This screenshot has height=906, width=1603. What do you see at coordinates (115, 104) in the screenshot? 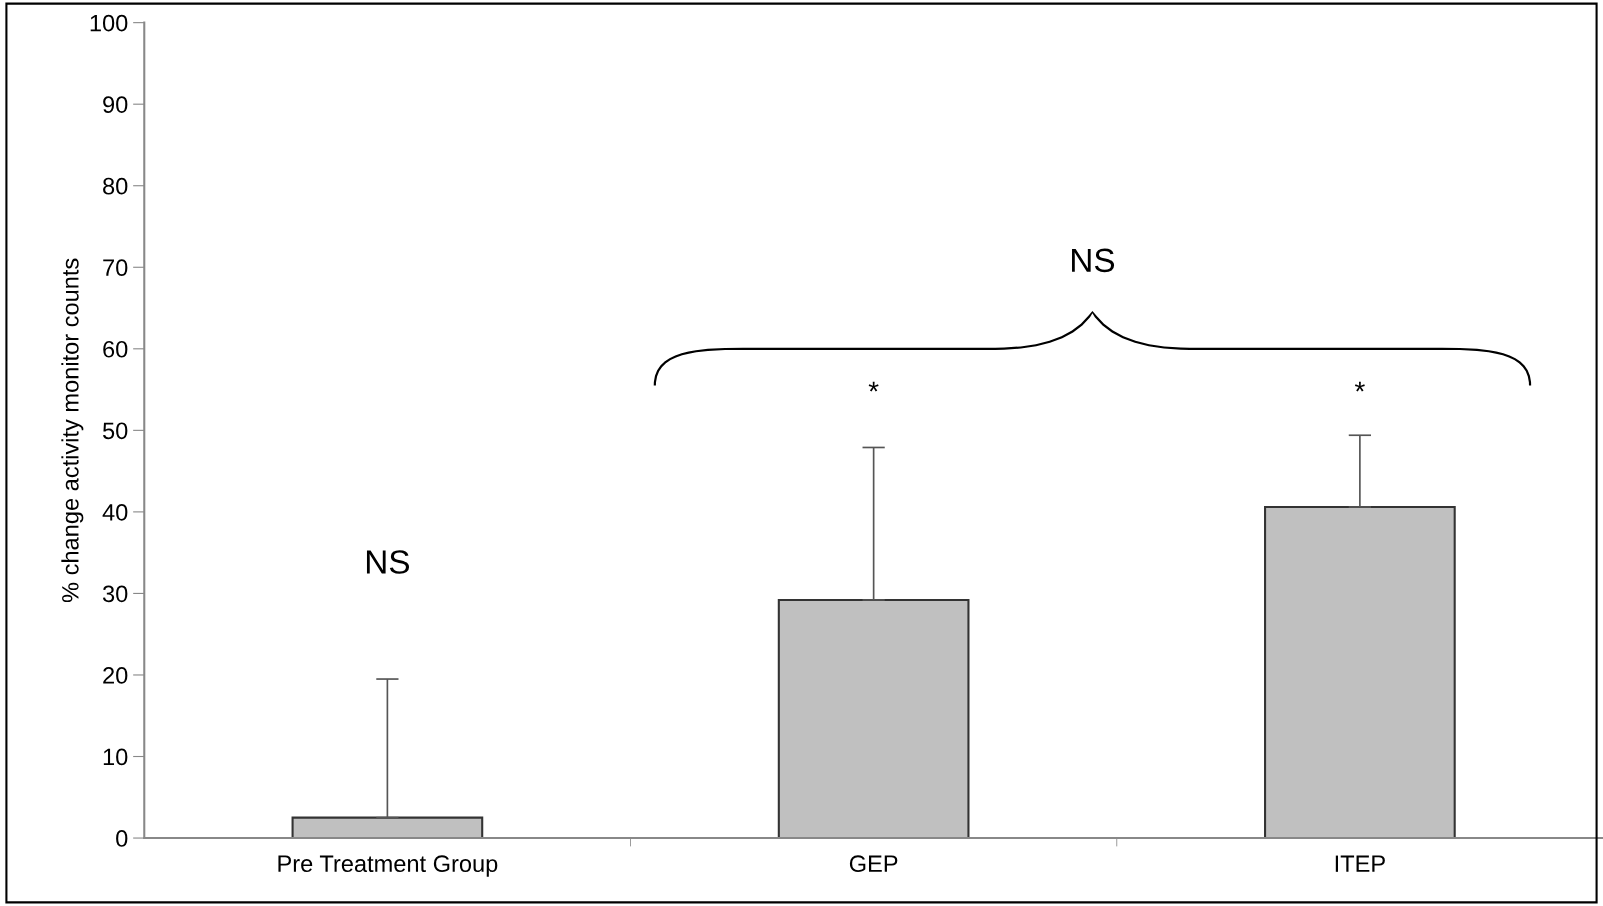
I see `y-tick-label: 90` at bounding box center [115, 104].